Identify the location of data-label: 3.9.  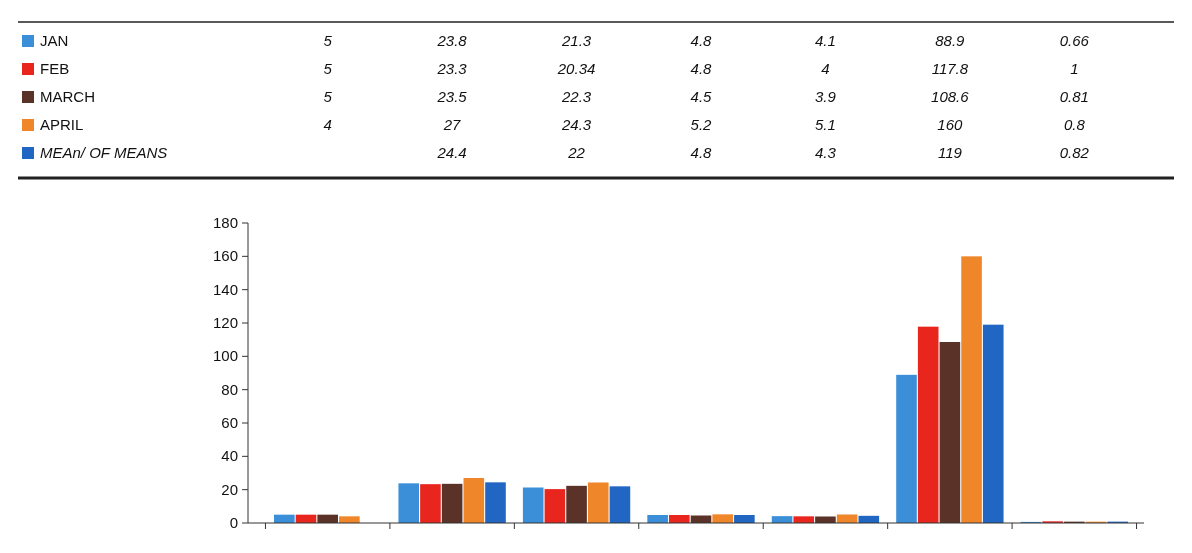
(826, 96).